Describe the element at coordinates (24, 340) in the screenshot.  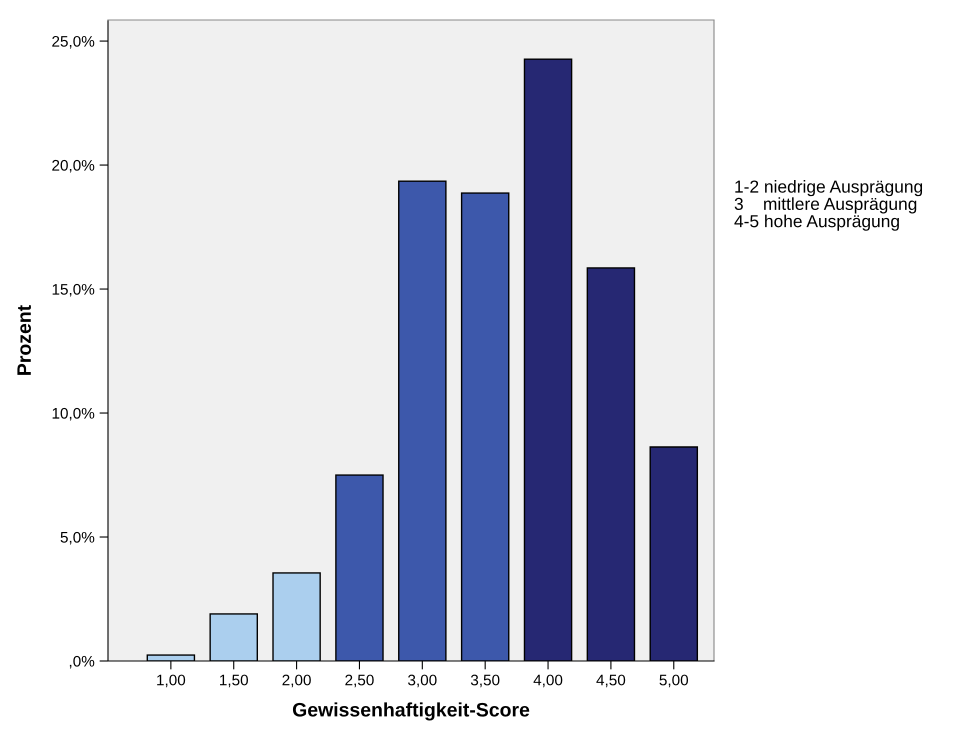
I see `y-axis-title: Prozent` at that location.